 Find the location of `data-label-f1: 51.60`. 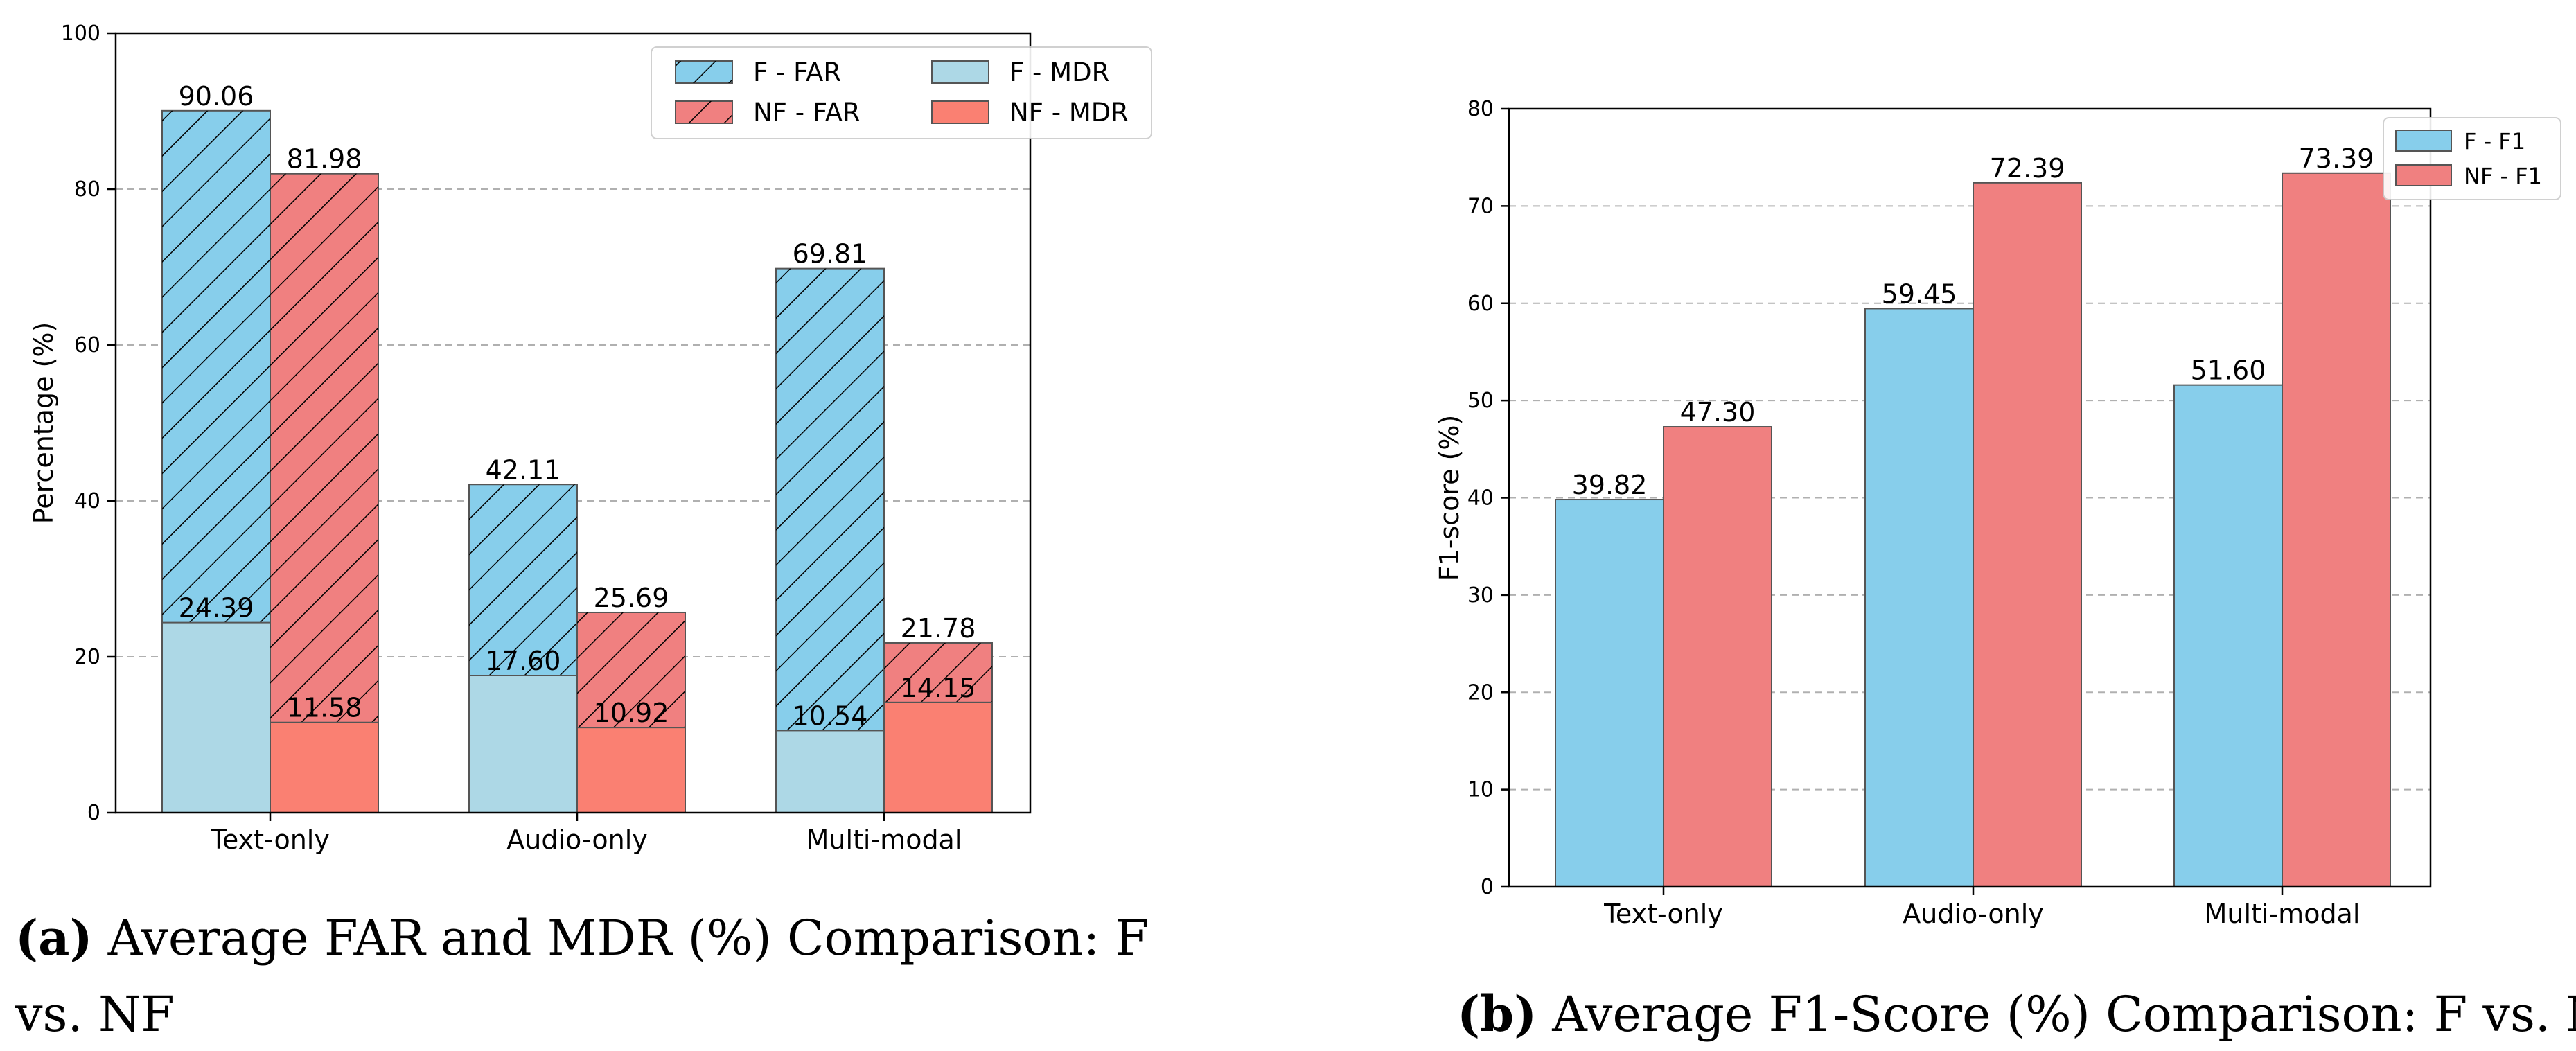

data-label-f1: 51.60 is located at coordinates (2228, 370).